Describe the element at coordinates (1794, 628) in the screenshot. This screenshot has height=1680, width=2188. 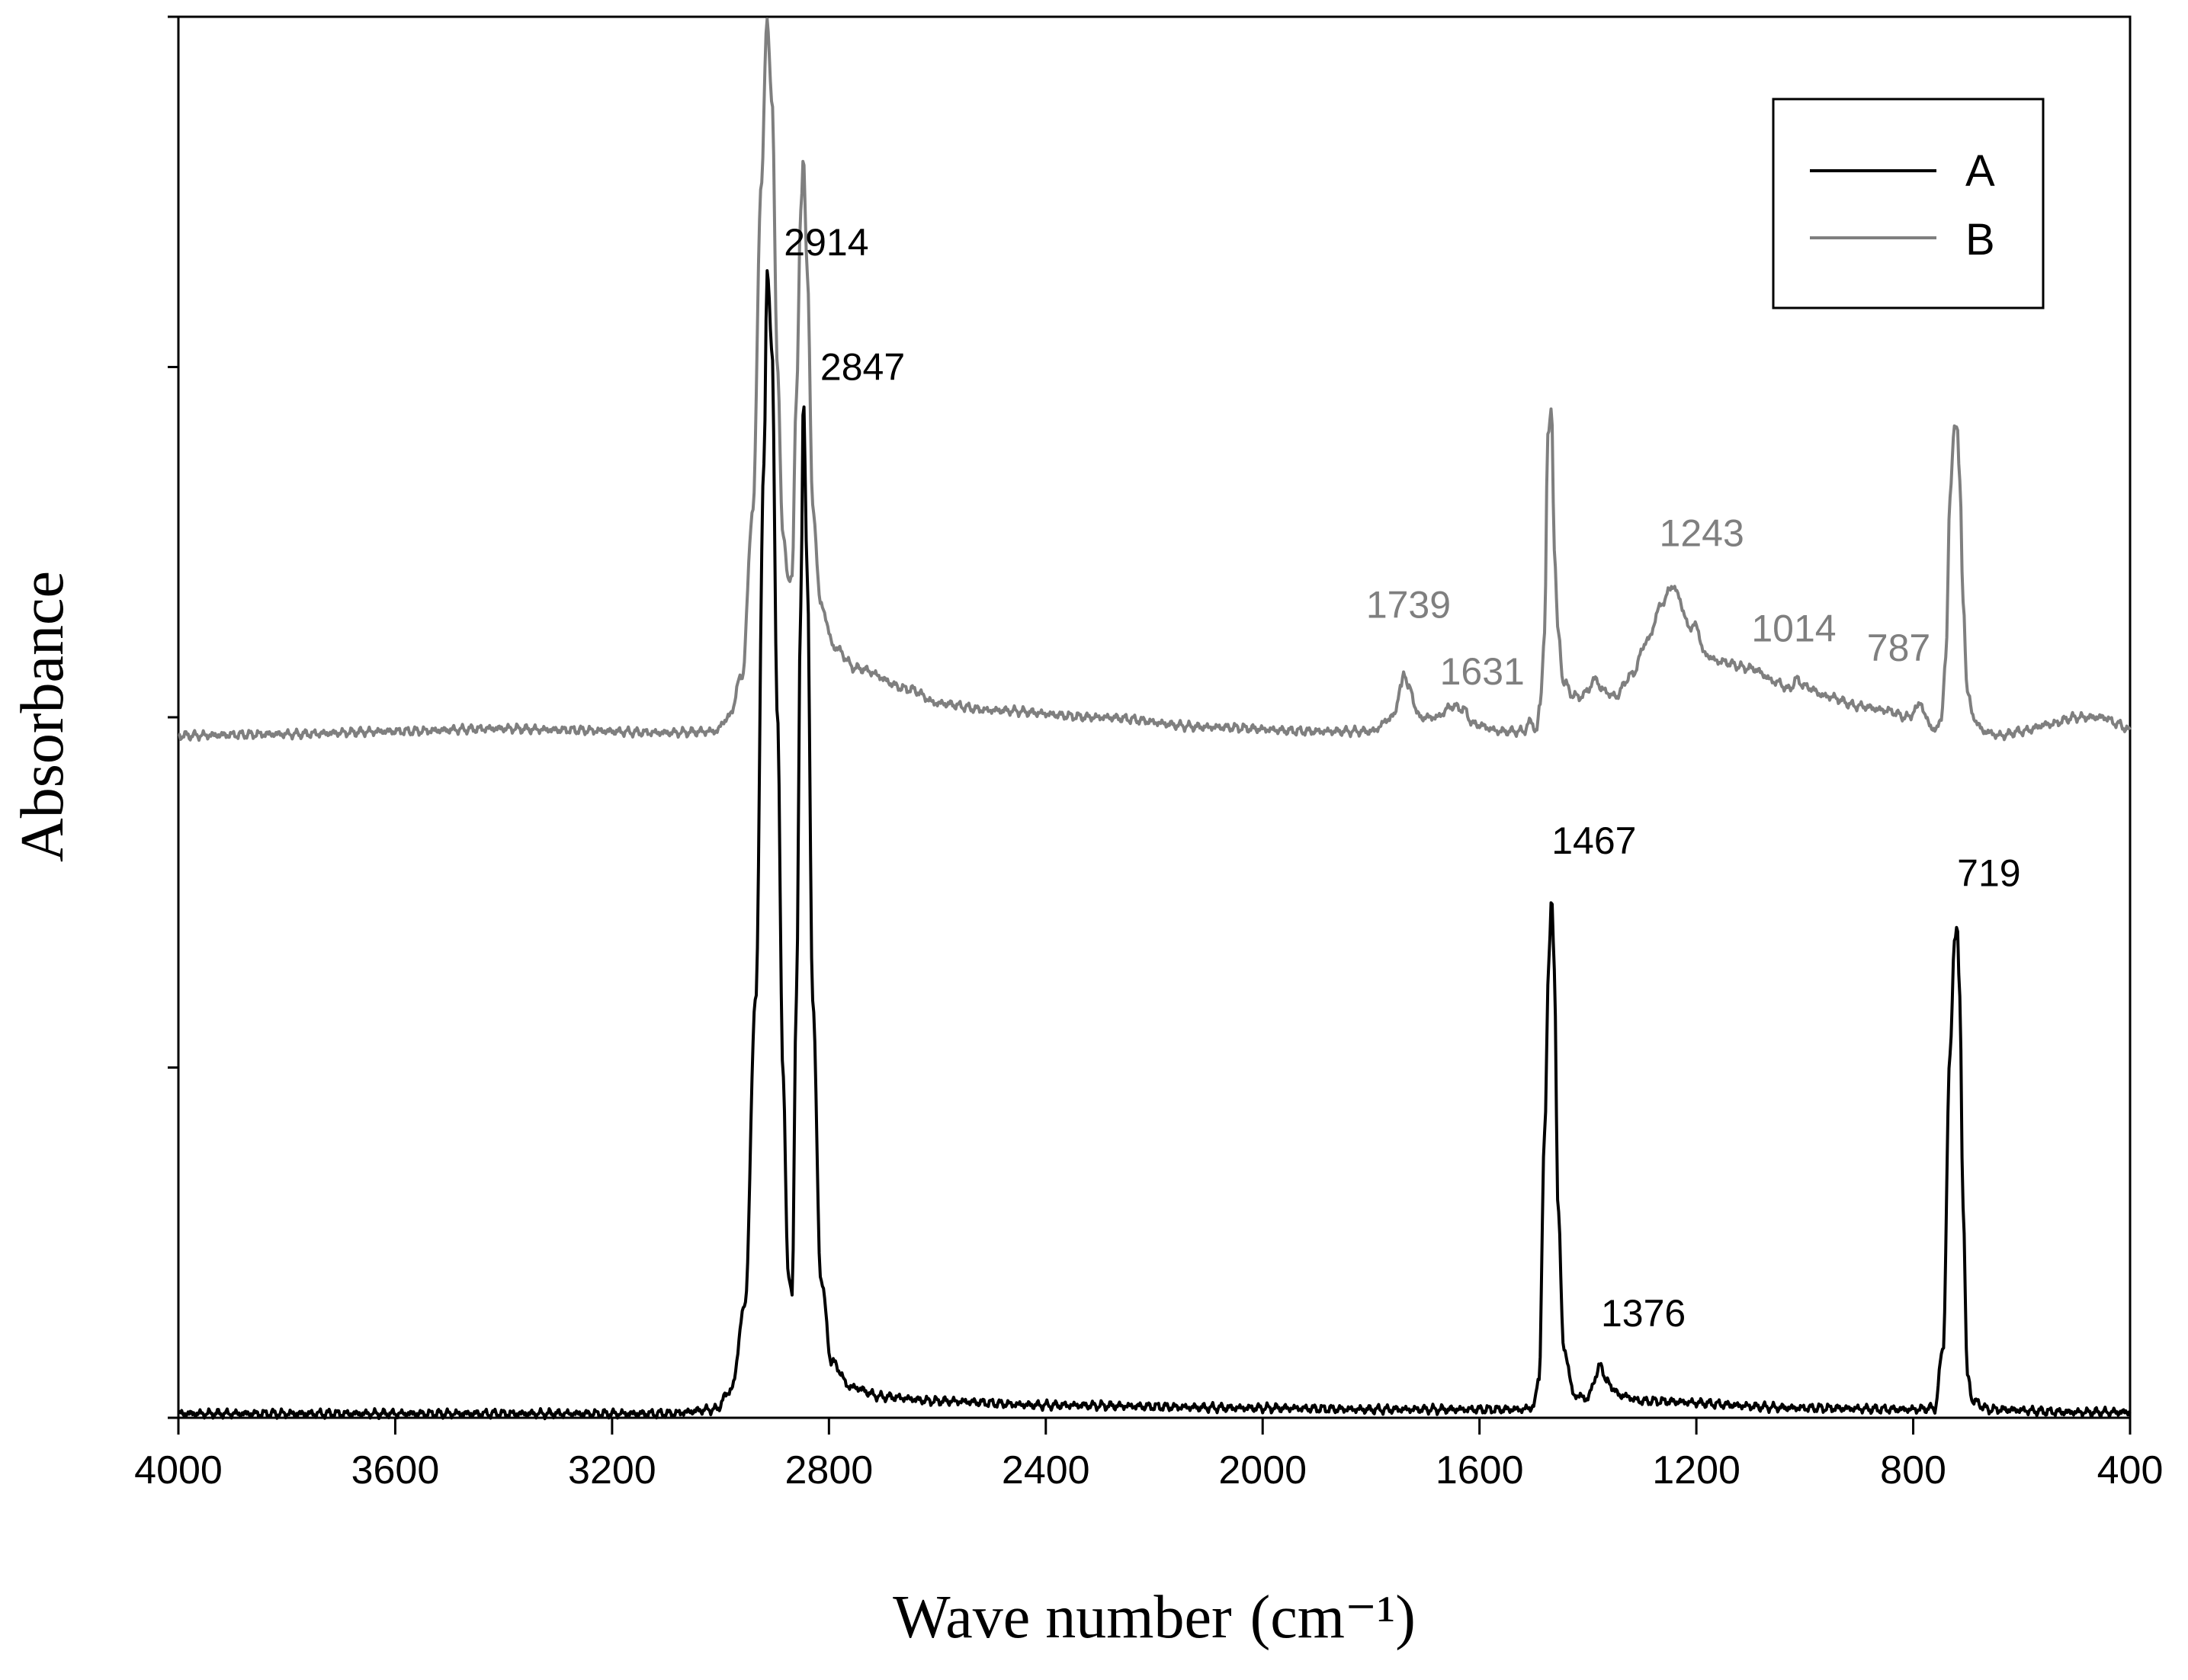
I see `peak-label-1014: 1014` at that location.